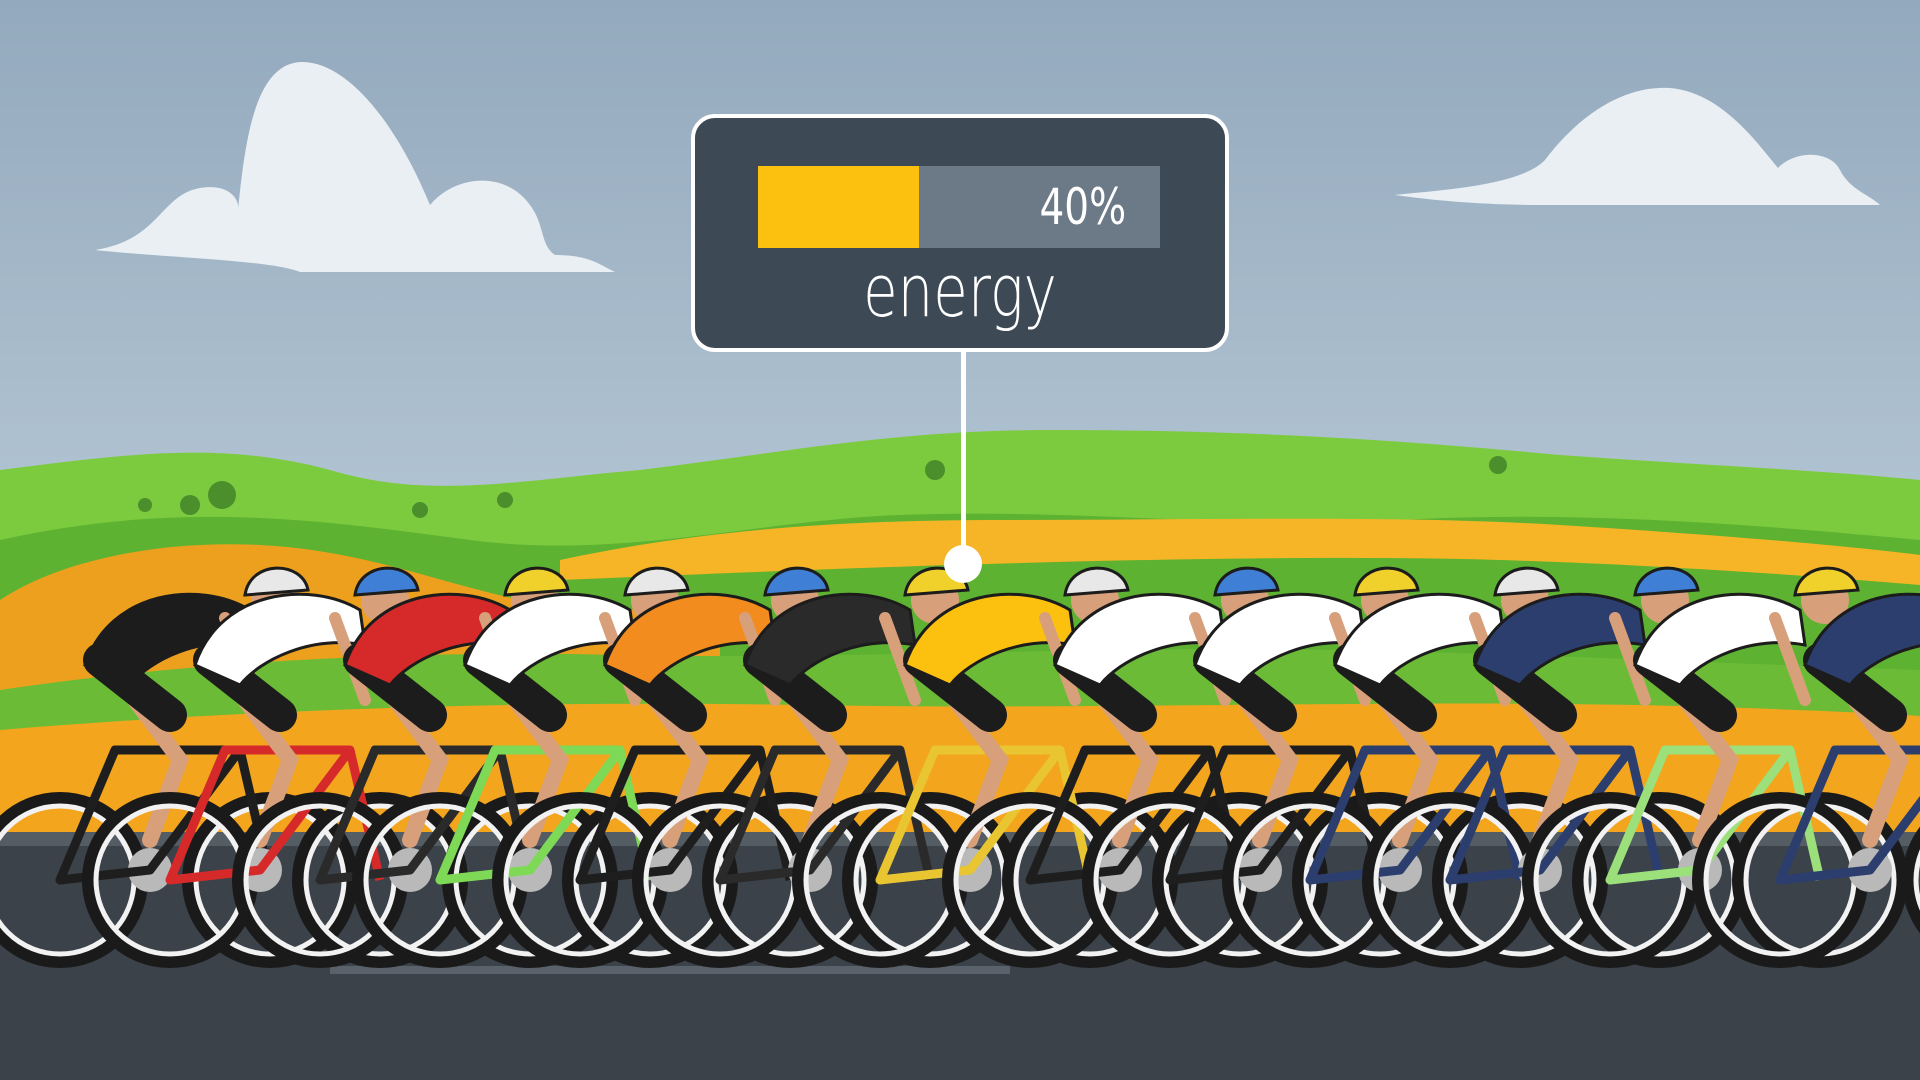 The width and height of the screenshot is (1920, 1080). I want to click on cloud-left, so click(355, 166).